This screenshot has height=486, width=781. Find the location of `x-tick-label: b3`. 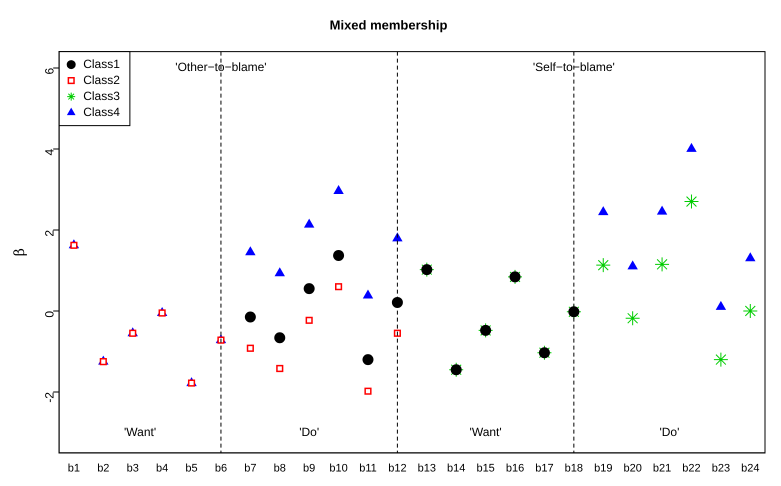

x-tick-label: b3 is located at coordinates (132, 468).